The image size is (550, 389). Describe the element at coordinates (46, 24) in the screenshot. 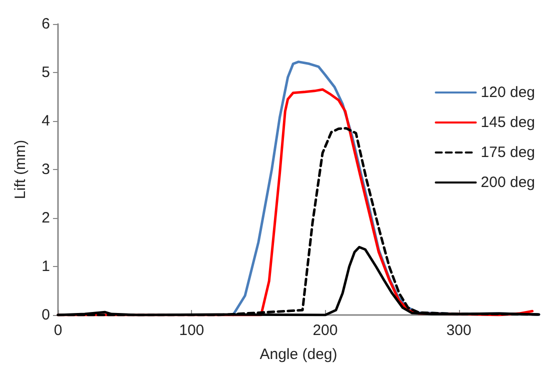

I see `y-tick-label: 6` at that location.